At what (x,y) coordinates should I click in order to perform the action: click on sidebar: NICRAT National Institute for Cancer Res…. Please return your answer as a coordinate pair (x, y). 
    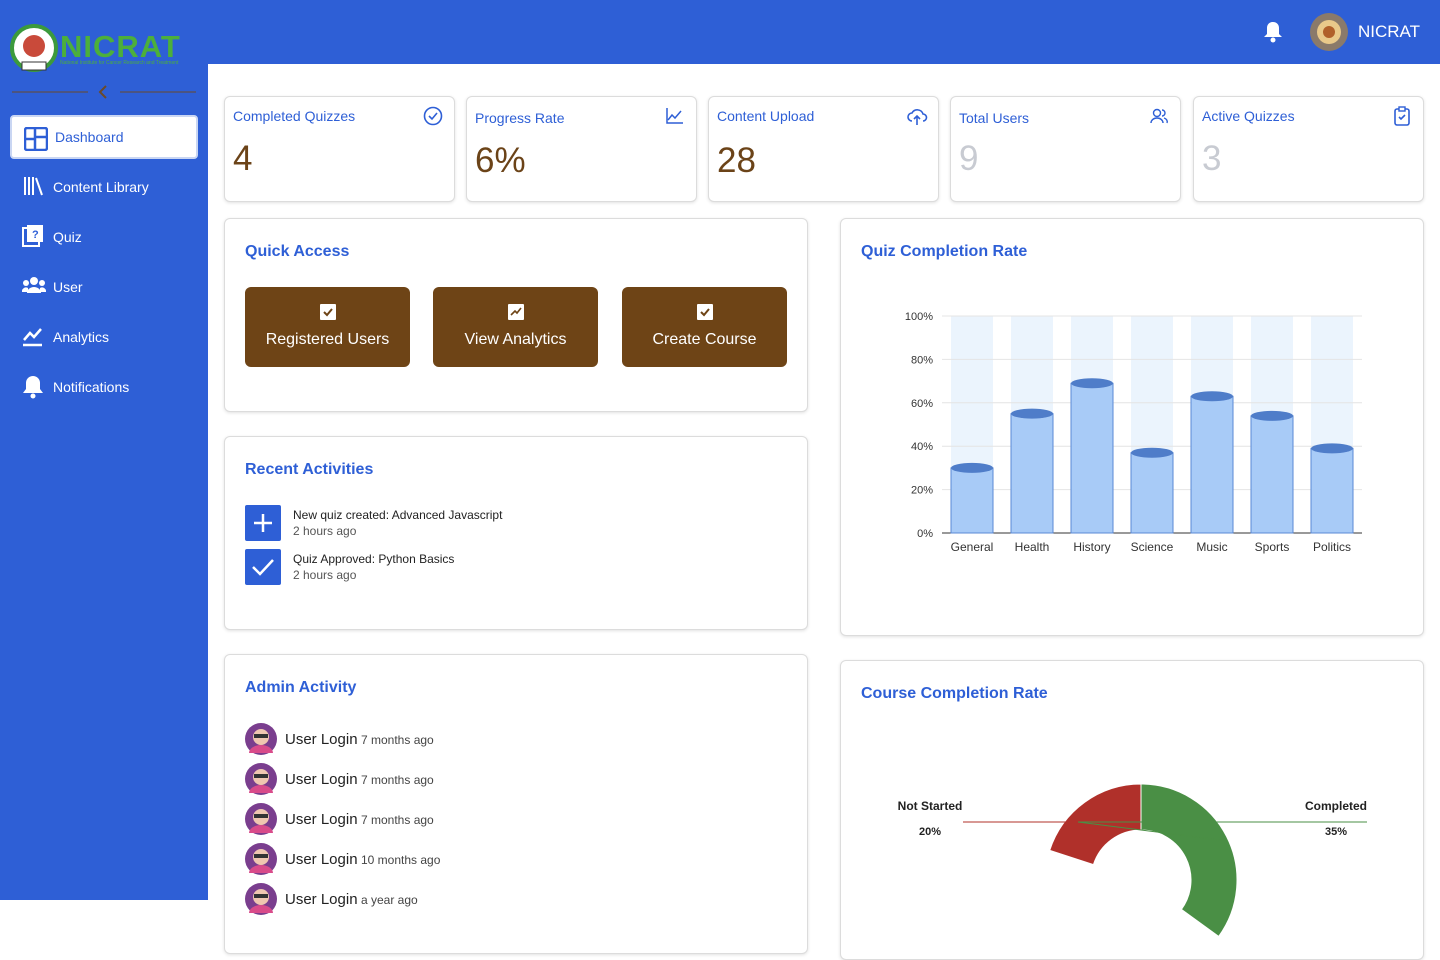
    Looking at the image, I should click on (104, 450).